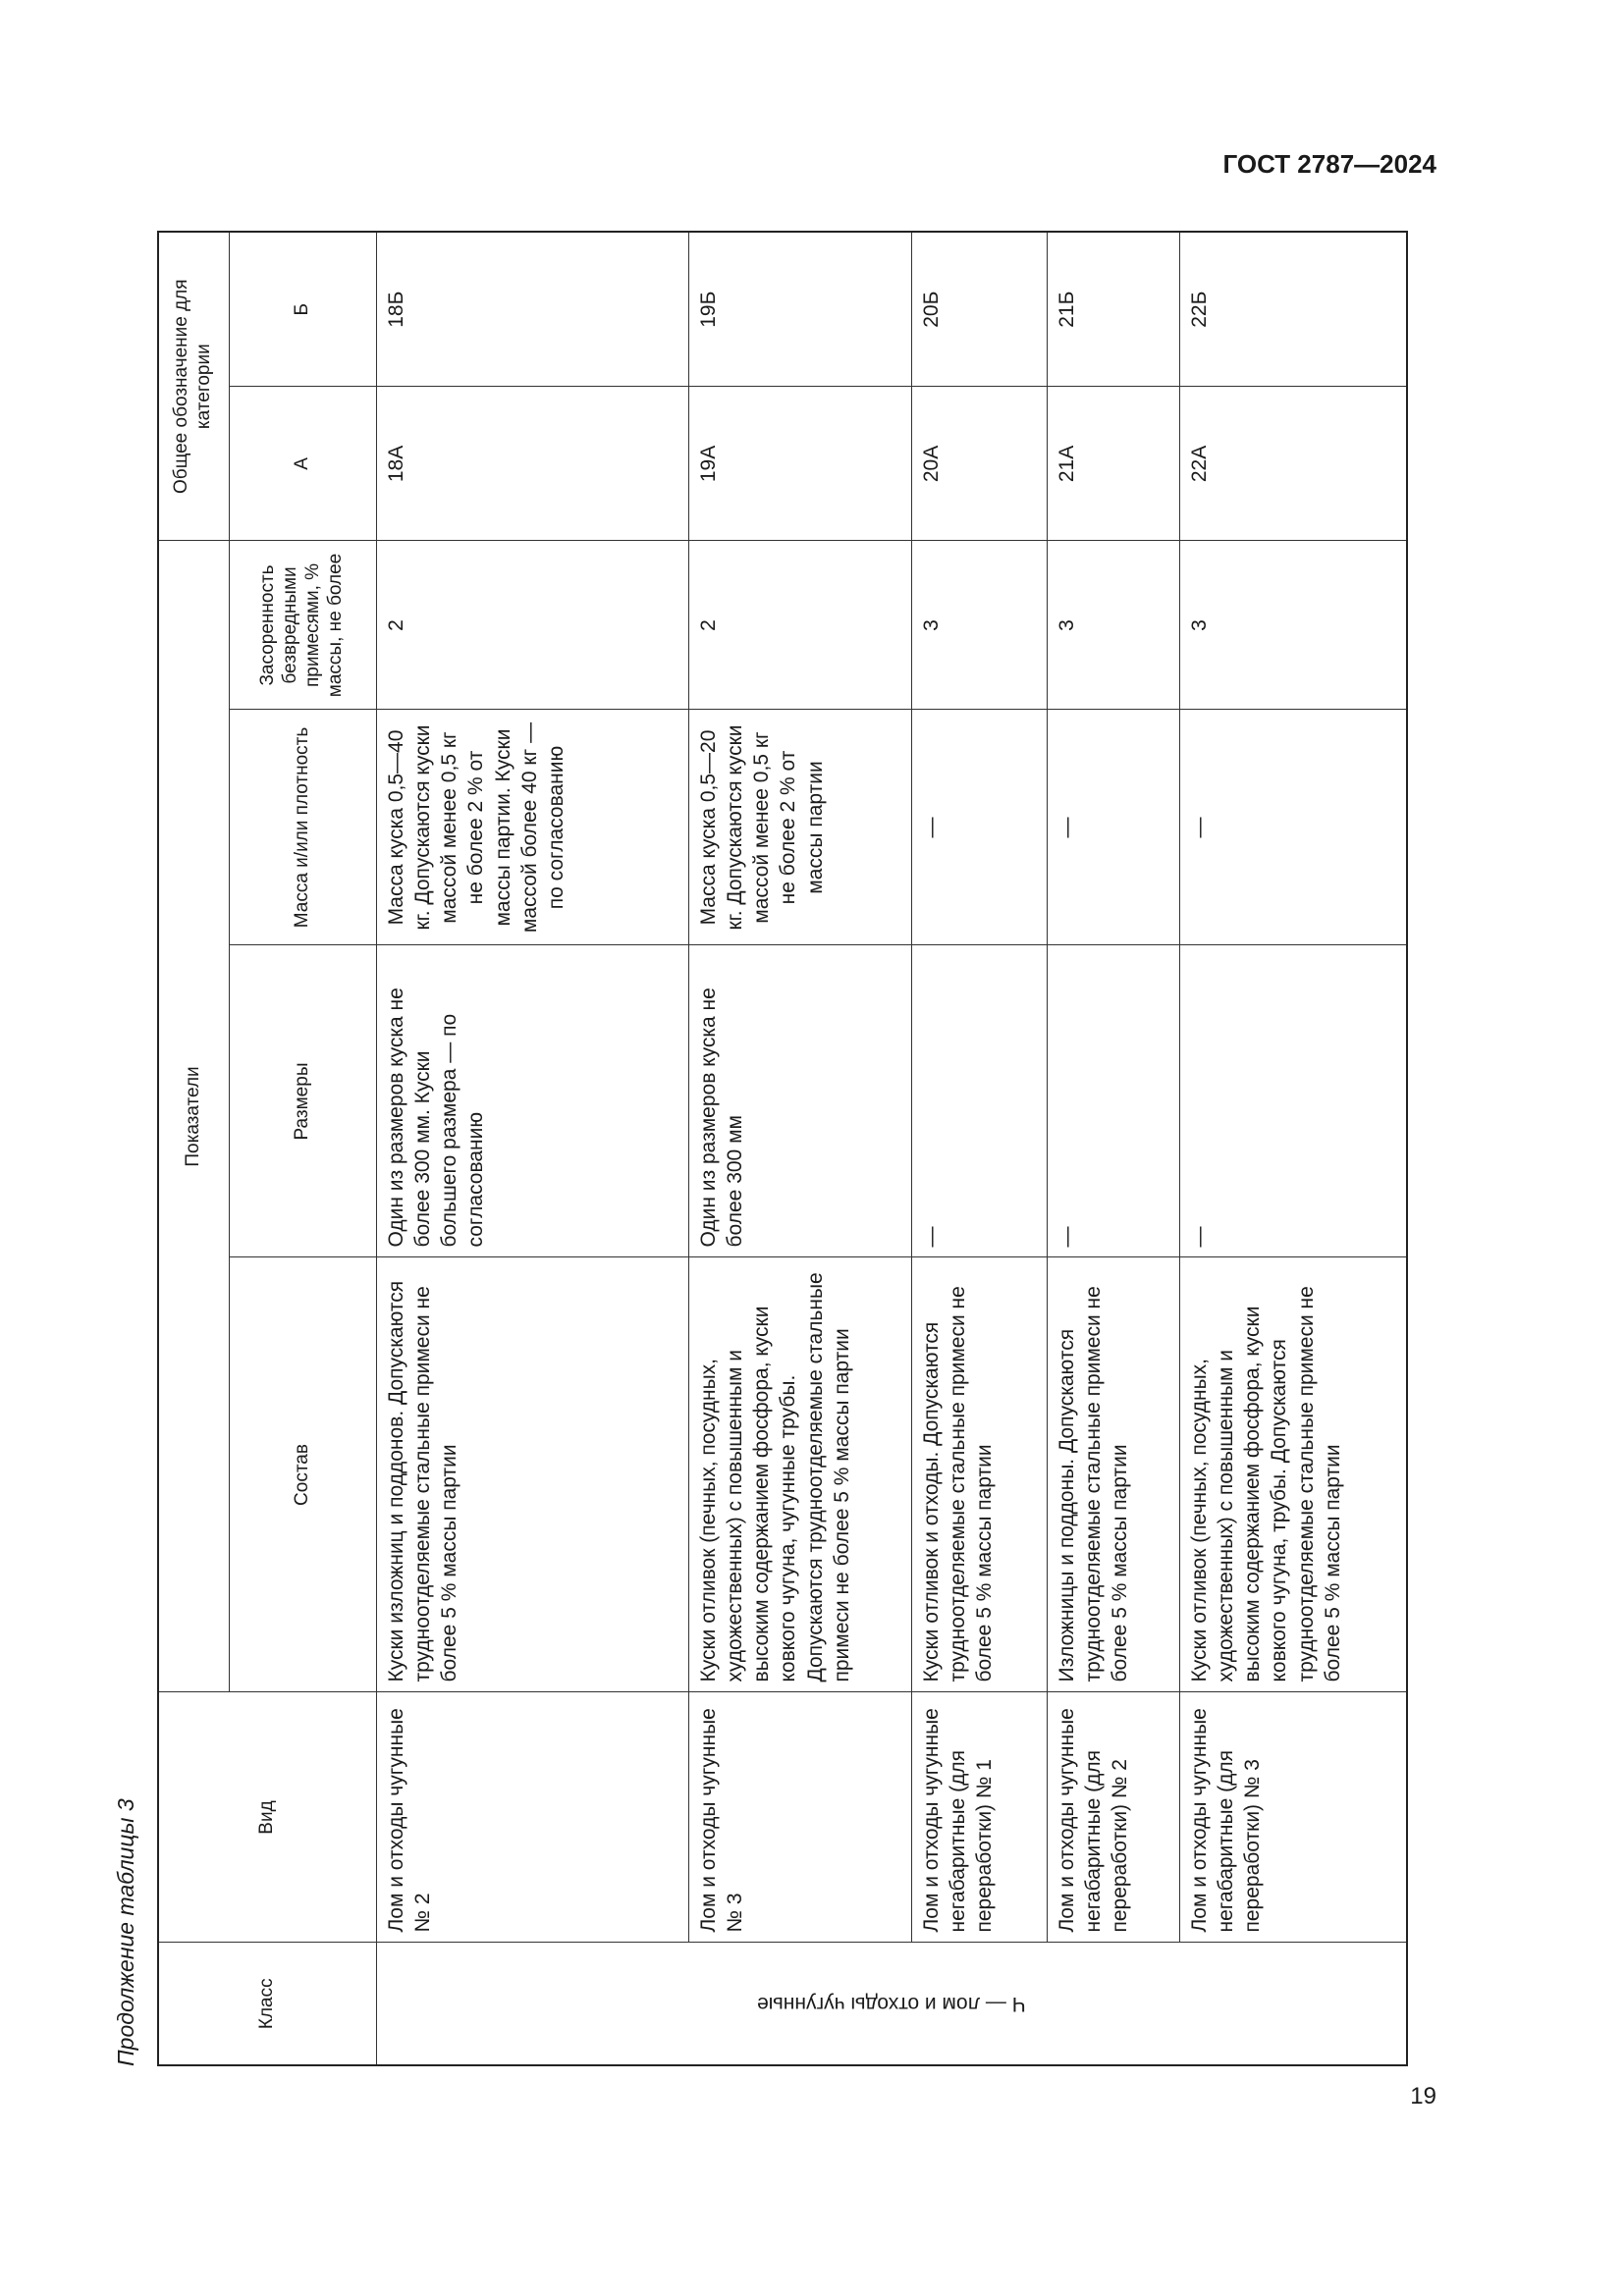 This screenshot has width=1624, height=2296. What do you see at coordinates (799, 1818) in the screenshot?
I see `table-cell: Лом и отходы чугунные № 3` at bounding box center [799, 1818].